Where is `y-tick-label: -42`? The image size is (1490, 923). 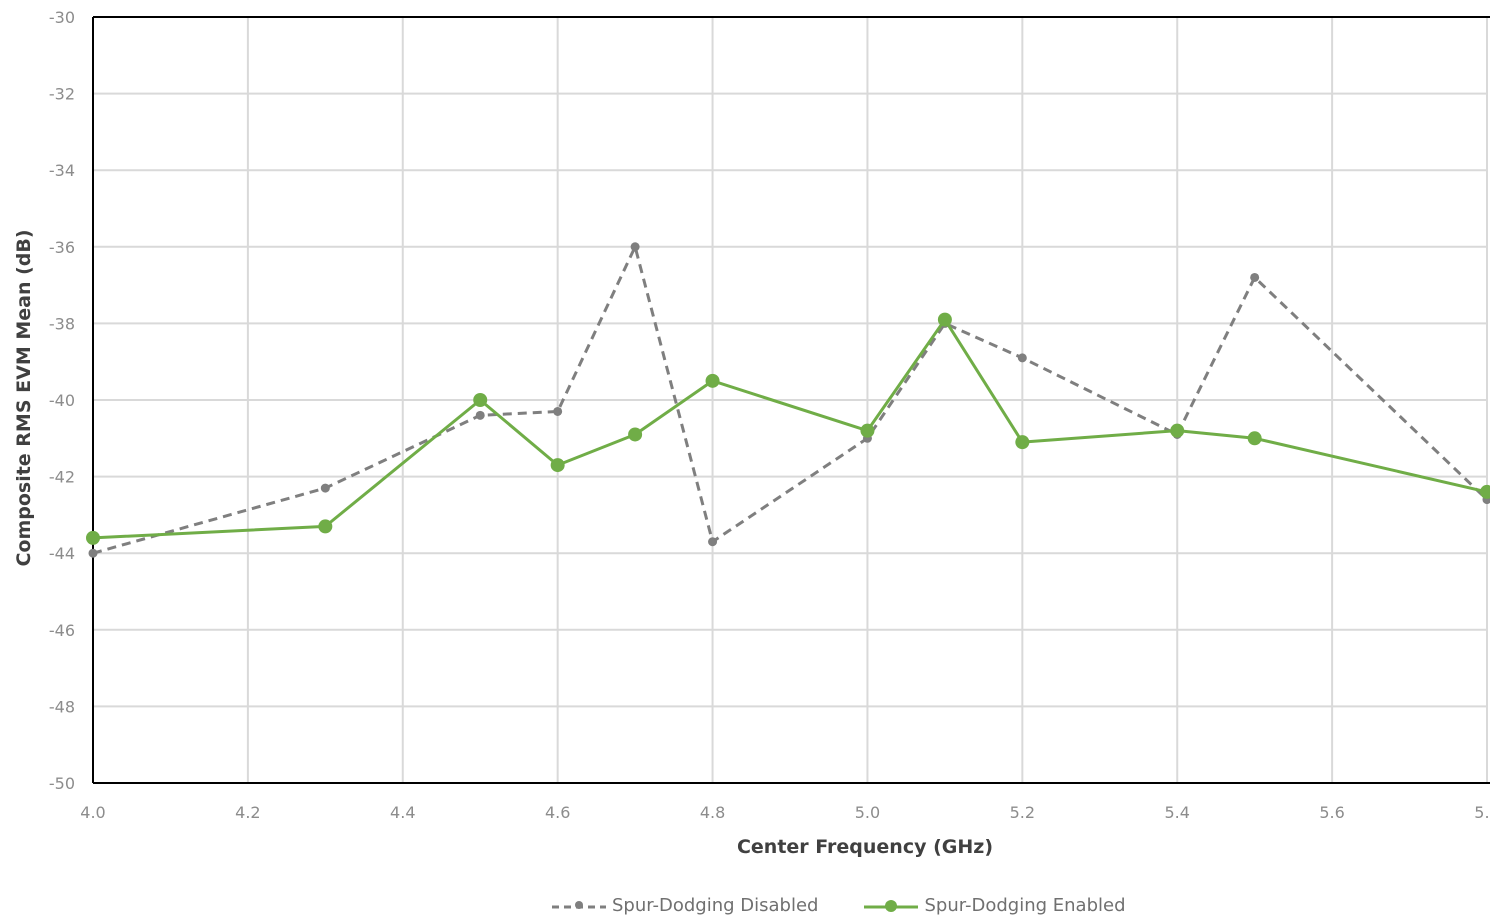
y-tick-label: -42 is located at coordinates (62, 477).